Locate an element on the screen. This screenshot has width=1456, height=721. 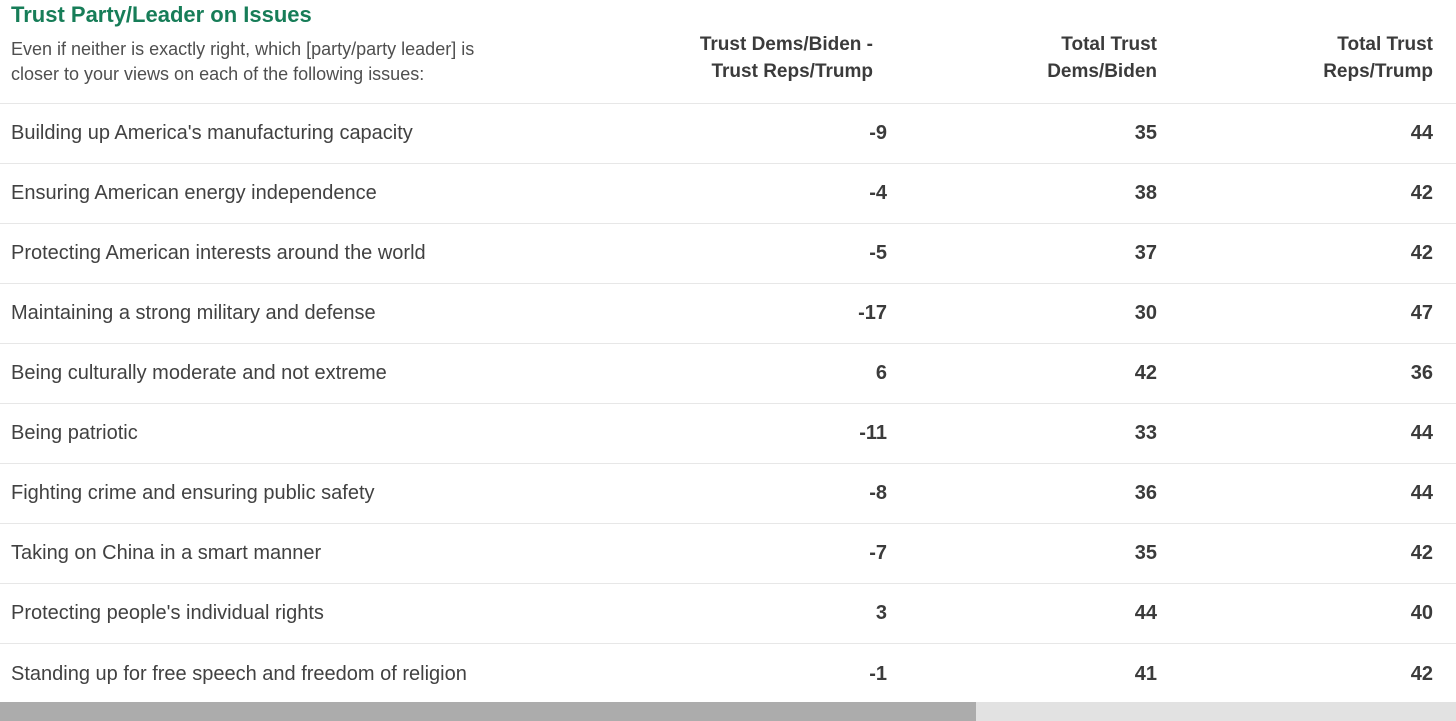
column-header-line: Trust Reps/Trump is located at coordinates (792, 71).